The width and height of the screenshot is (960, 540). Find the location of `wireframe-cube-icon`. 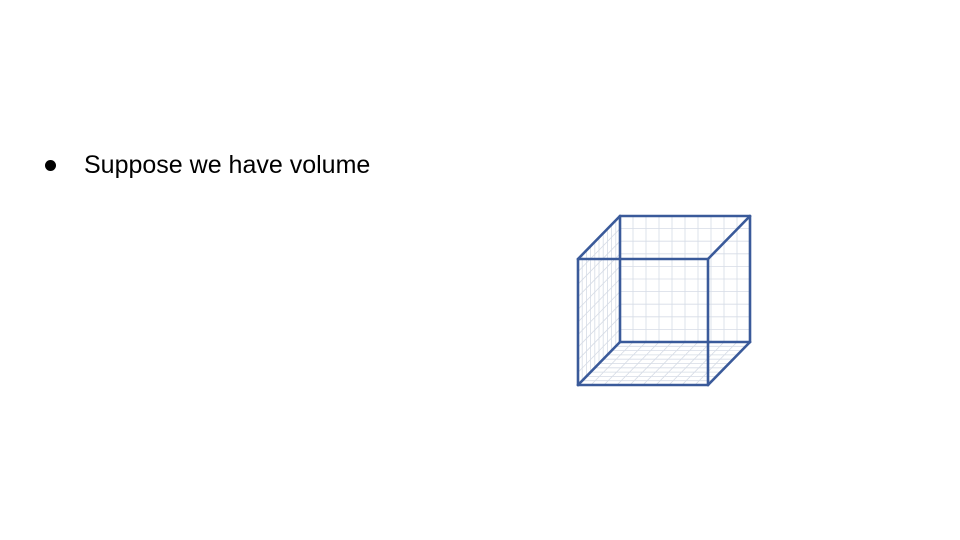

wireframe-cube-icon is located at coordinates (665, 300).